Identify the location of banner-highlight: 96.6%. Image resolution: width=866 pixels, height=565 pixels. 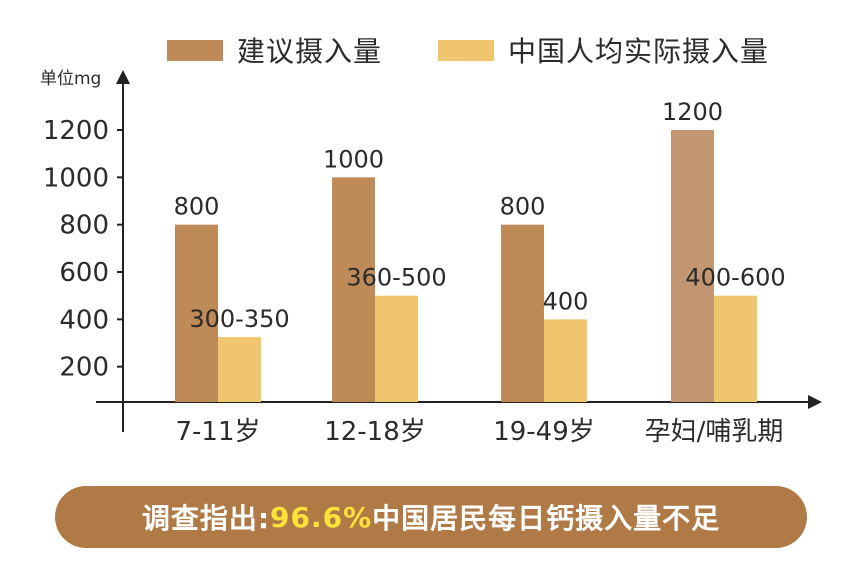
(321, 517).